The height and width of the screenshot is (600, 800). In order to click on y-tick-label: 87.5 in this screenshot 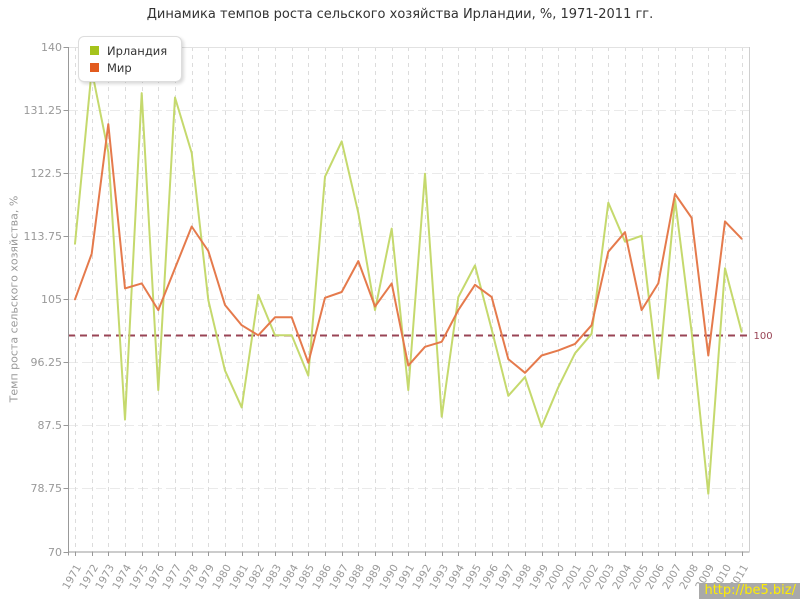, I will do `click(50, 425)`.